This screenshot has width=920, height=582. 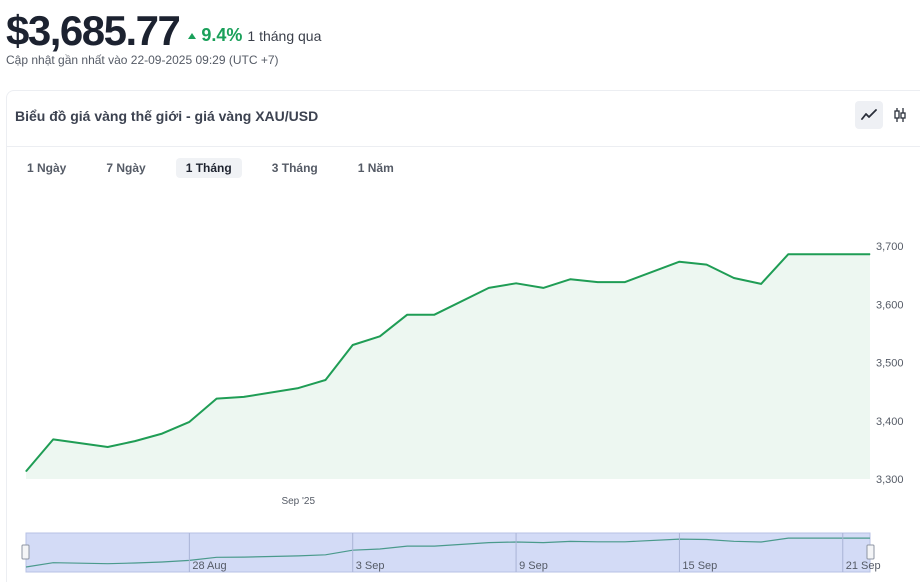 I want to click on navigator-label: 3 Sep, so click(x=370, y=566).